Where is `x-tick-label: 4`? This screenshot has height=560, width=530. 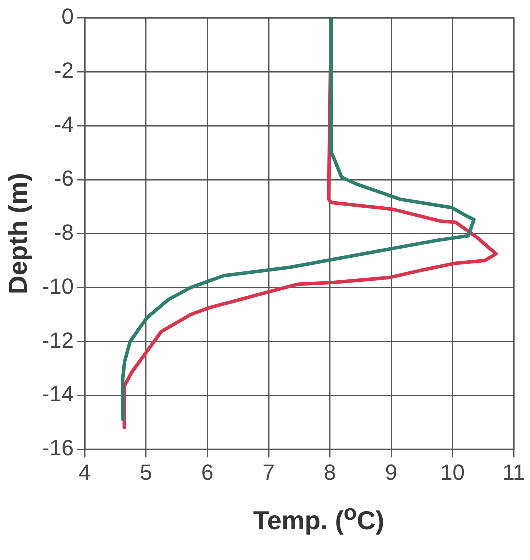 x-tick-label: 4 is located at coordinates (85, 472).